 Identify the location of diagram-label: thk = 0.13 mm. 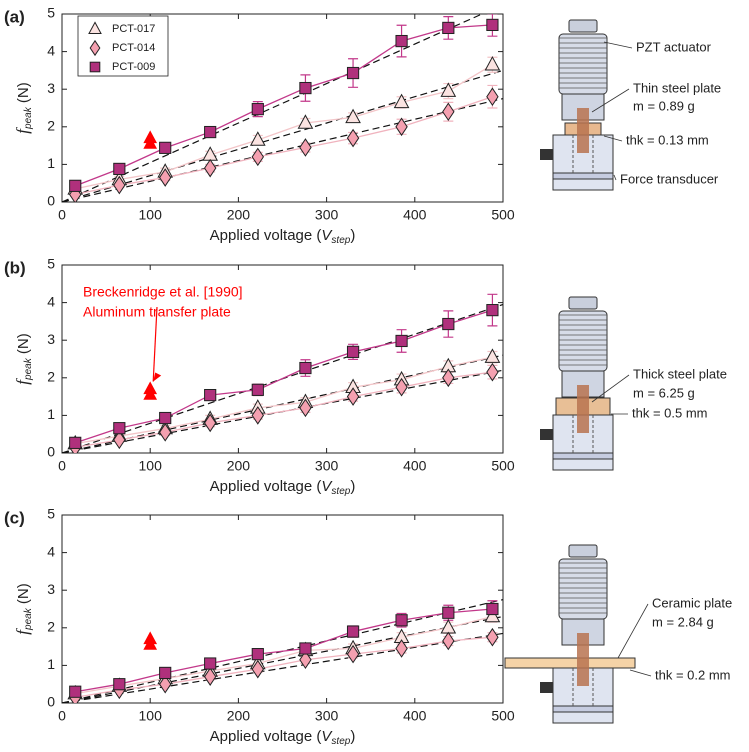
(667, 139).